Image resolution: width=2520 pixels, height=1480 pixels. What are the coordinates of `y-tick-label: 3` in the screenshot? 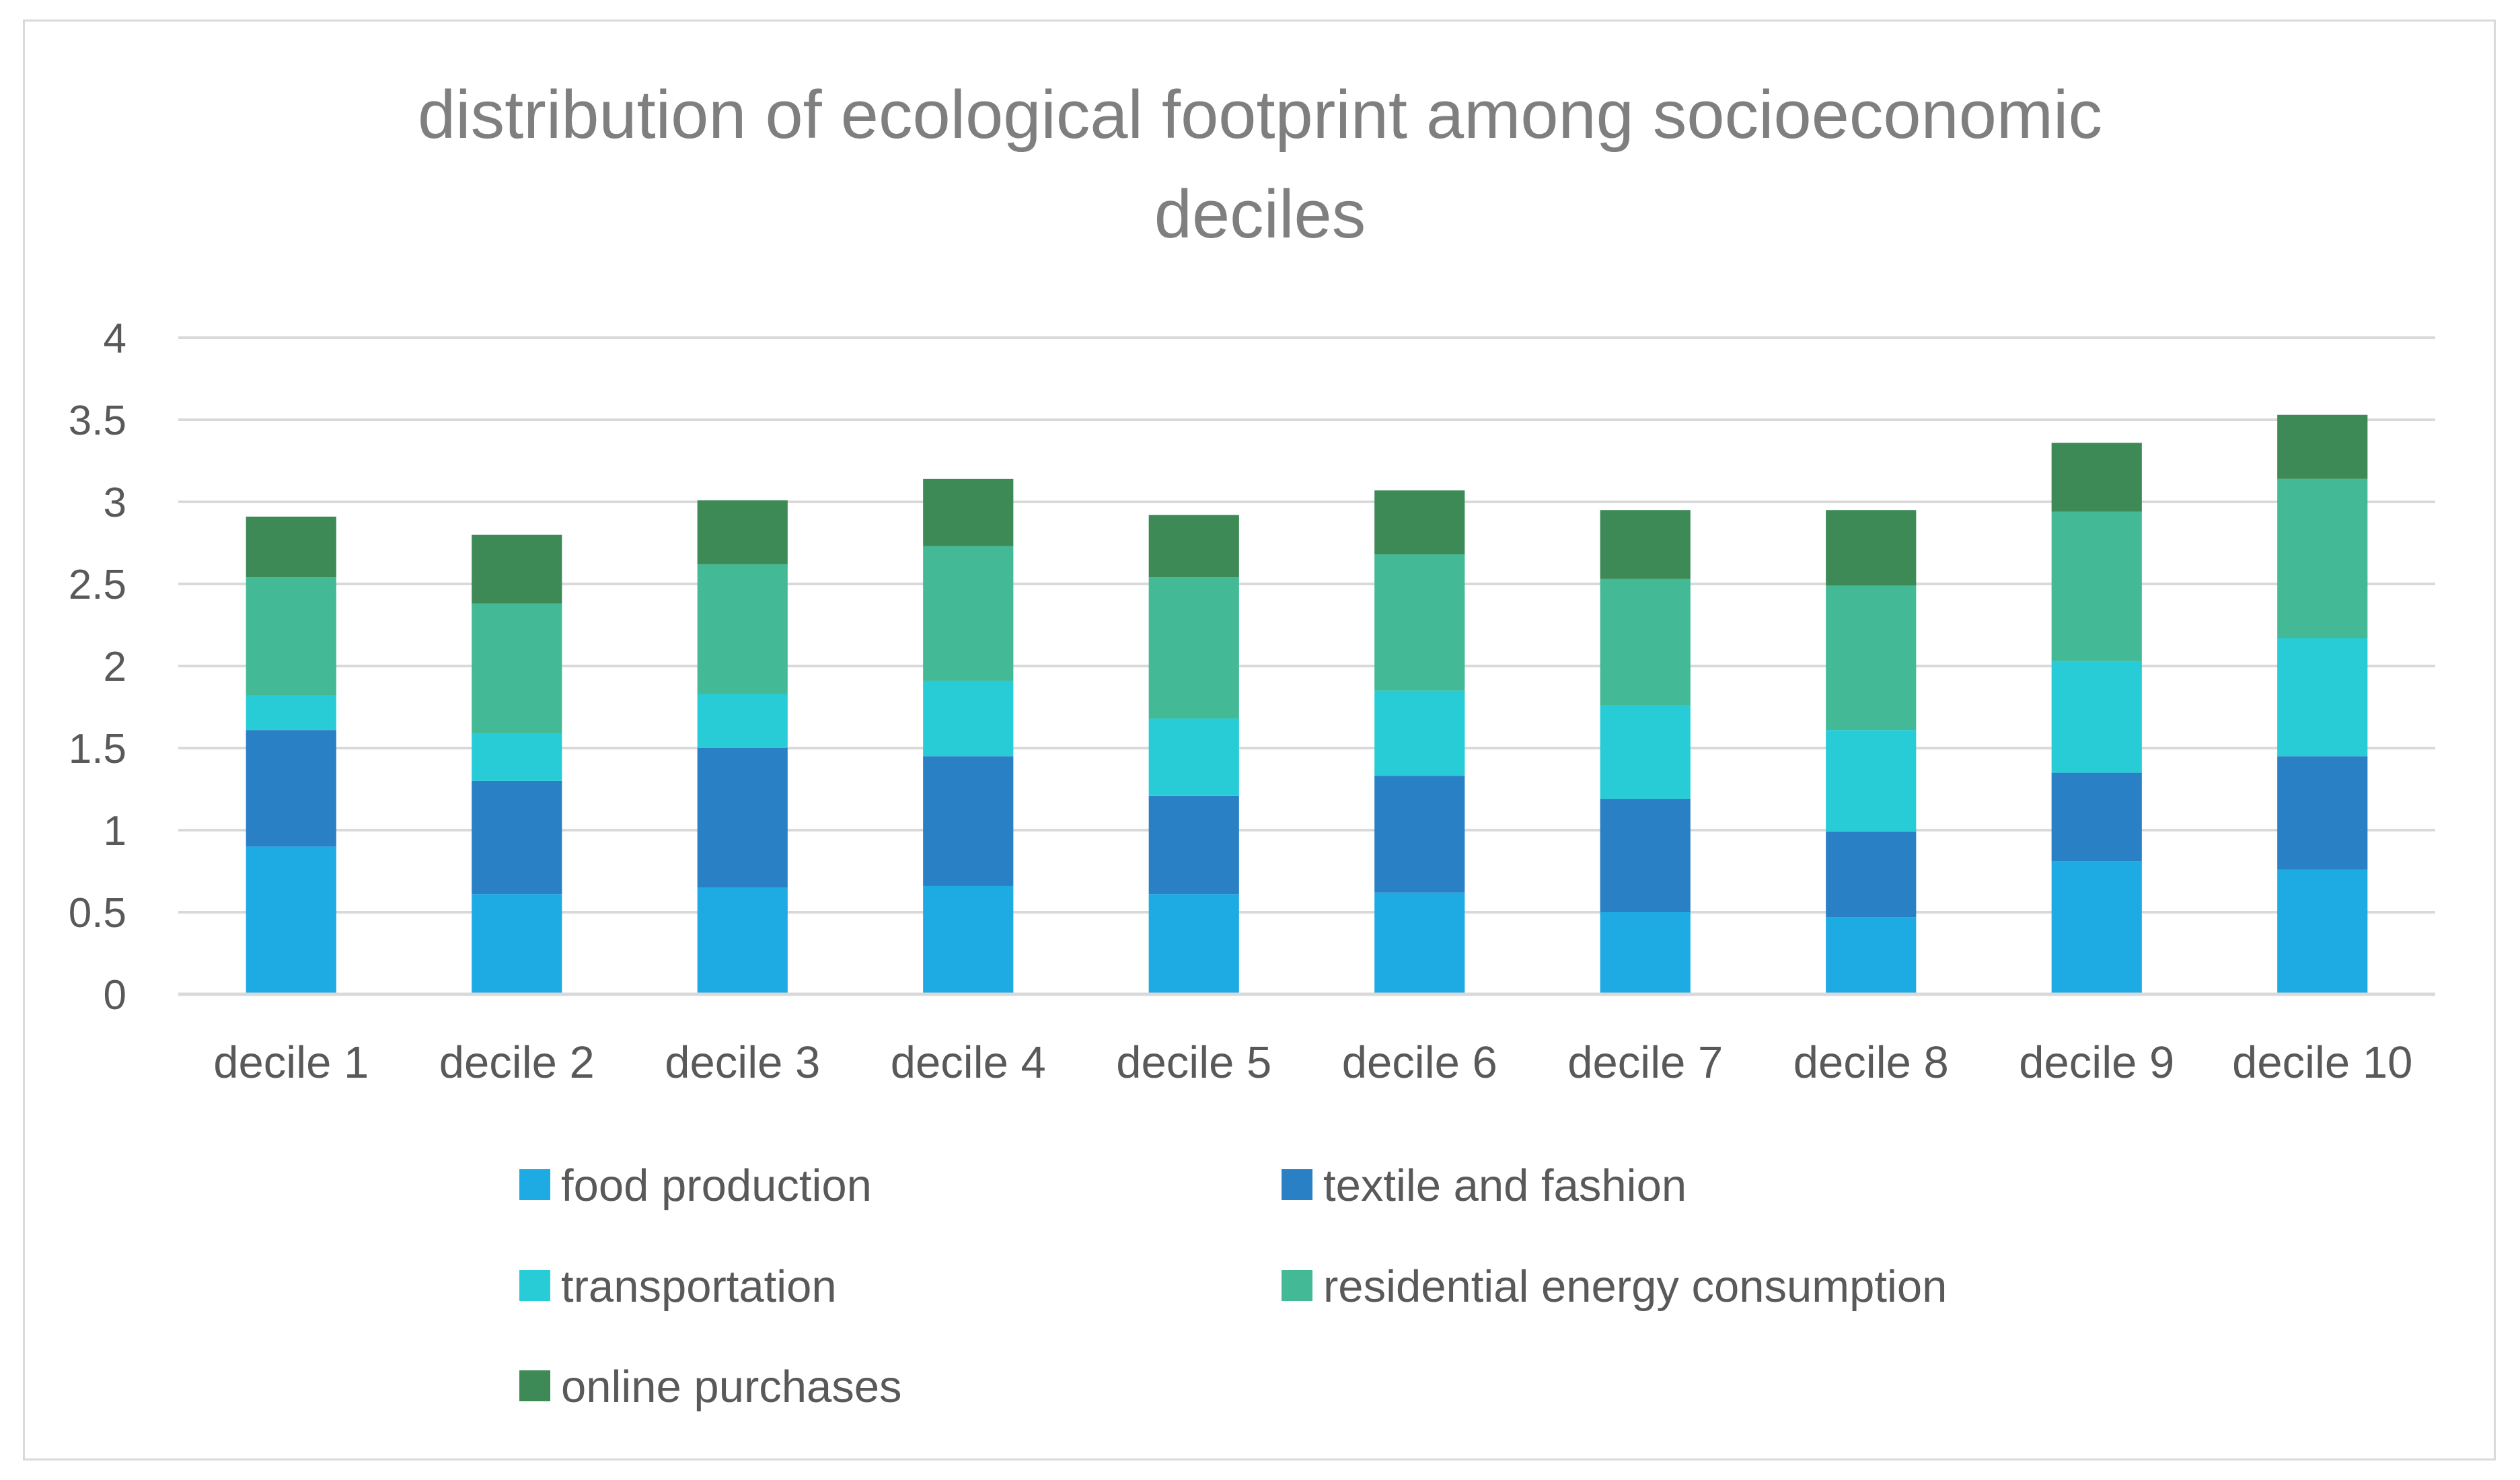 It's located at (115, 503).